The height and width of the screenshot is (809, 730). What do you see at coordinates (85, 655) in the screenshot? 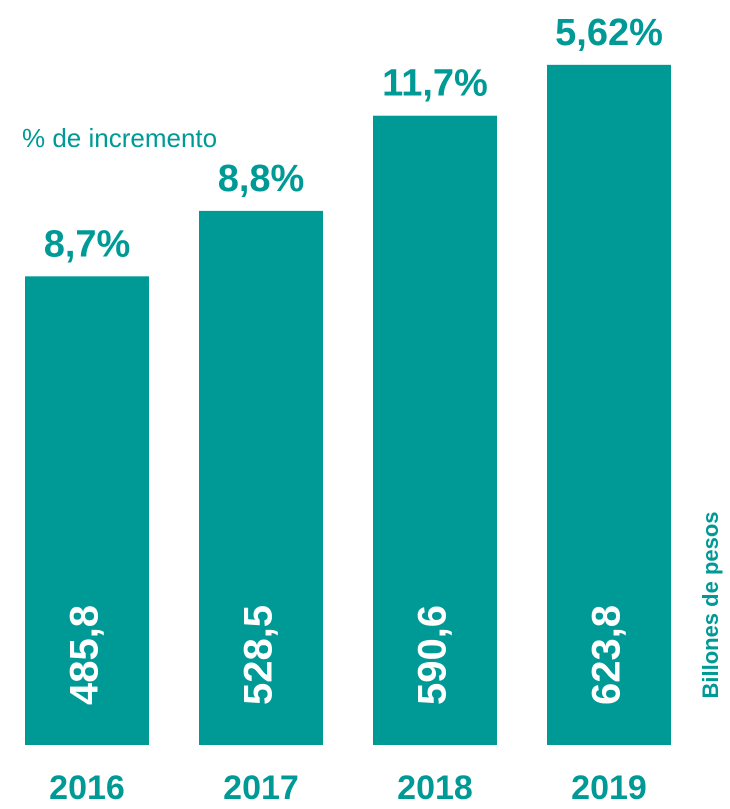
I see `value-label: 485,8` at bounding box center [85, 655].